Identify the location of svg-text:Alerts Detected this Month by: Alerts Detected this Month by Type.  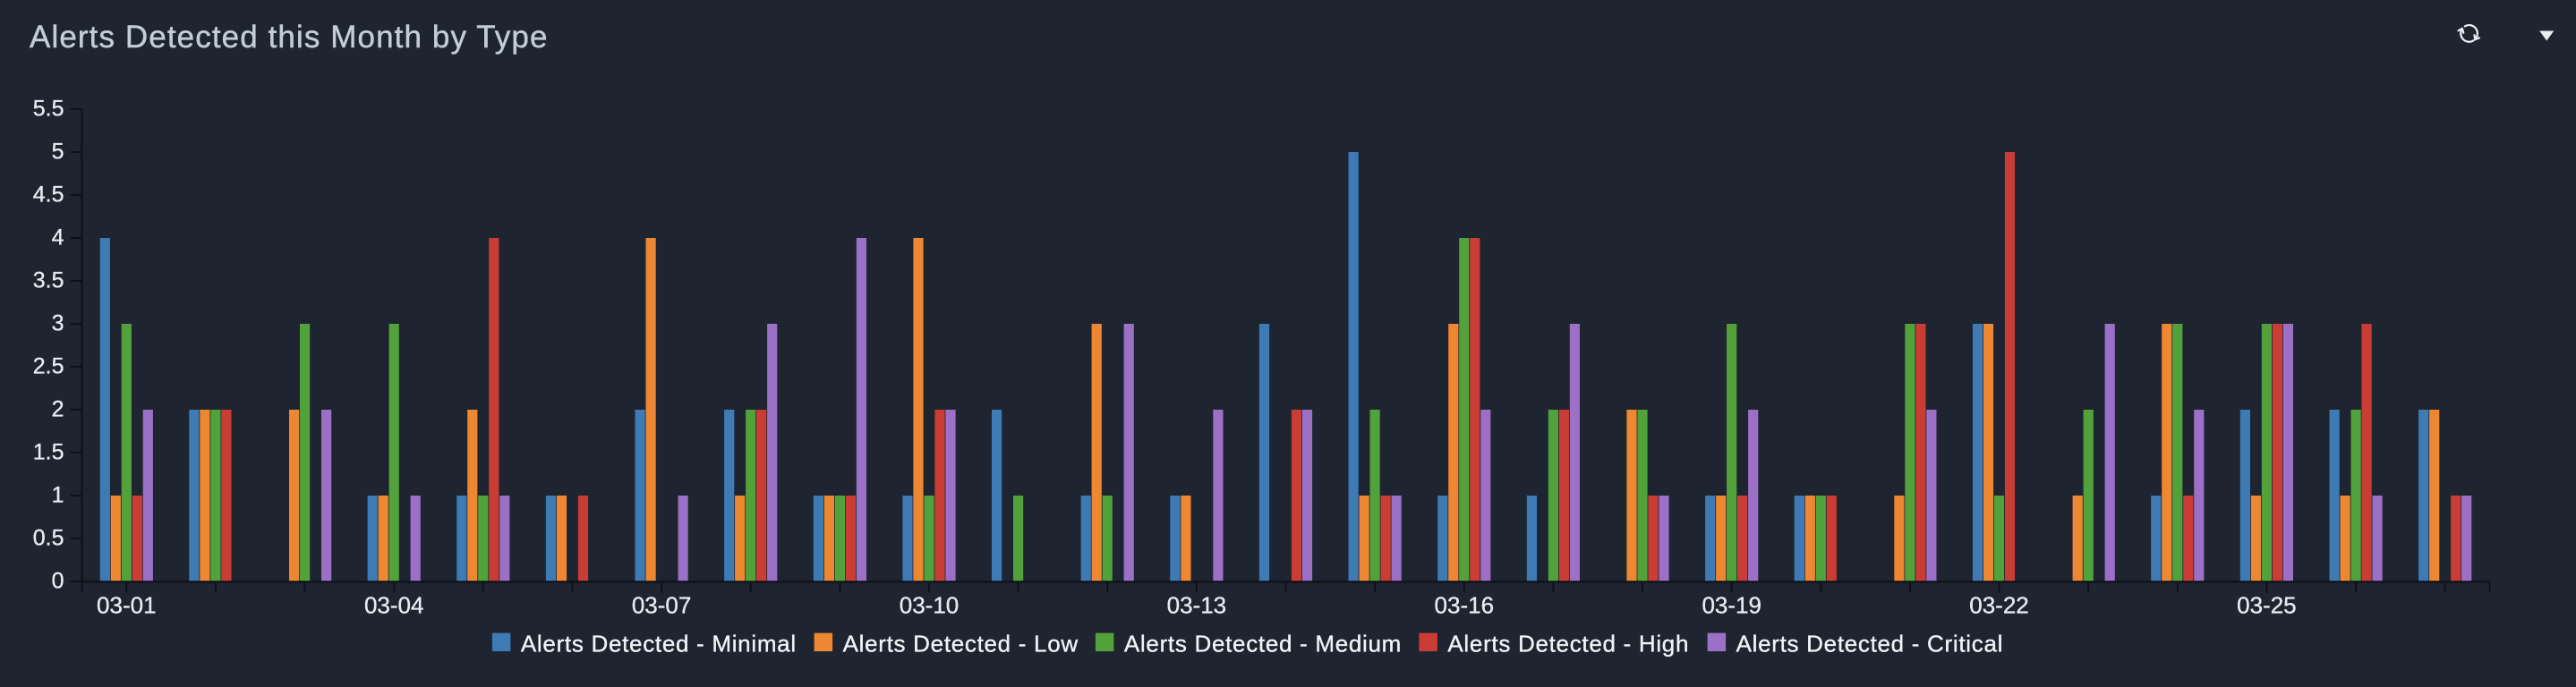
(289, 37).